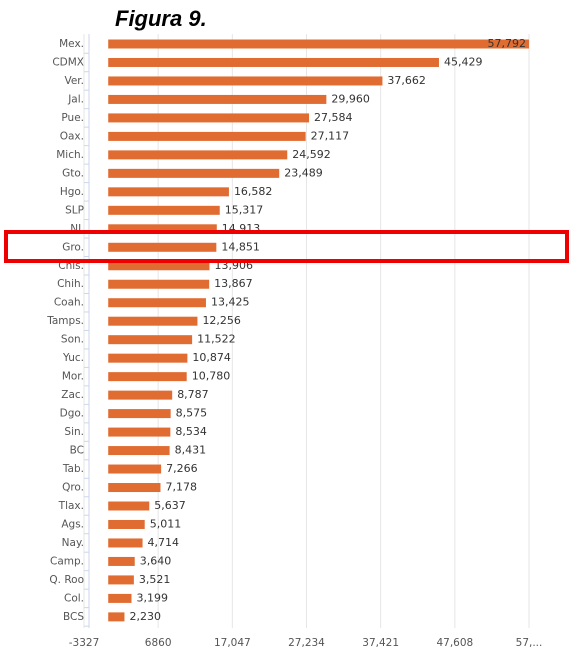  Describe the element at coordinates (67, 561) in the screenshot. I see `y-tick-label: Camp.` at that location.